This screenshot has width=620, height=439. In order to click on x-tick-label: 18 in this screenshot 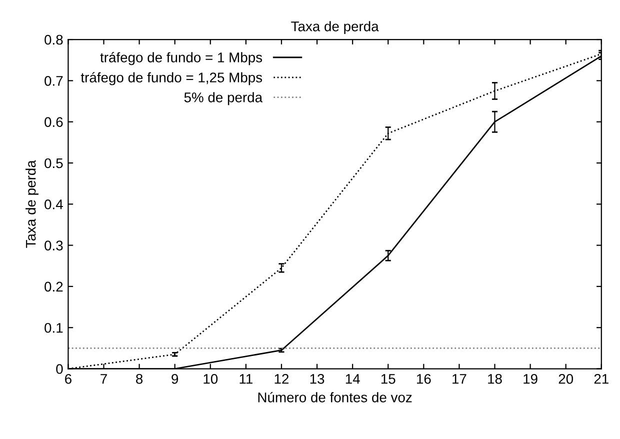, I will do `click(495, 379)`.